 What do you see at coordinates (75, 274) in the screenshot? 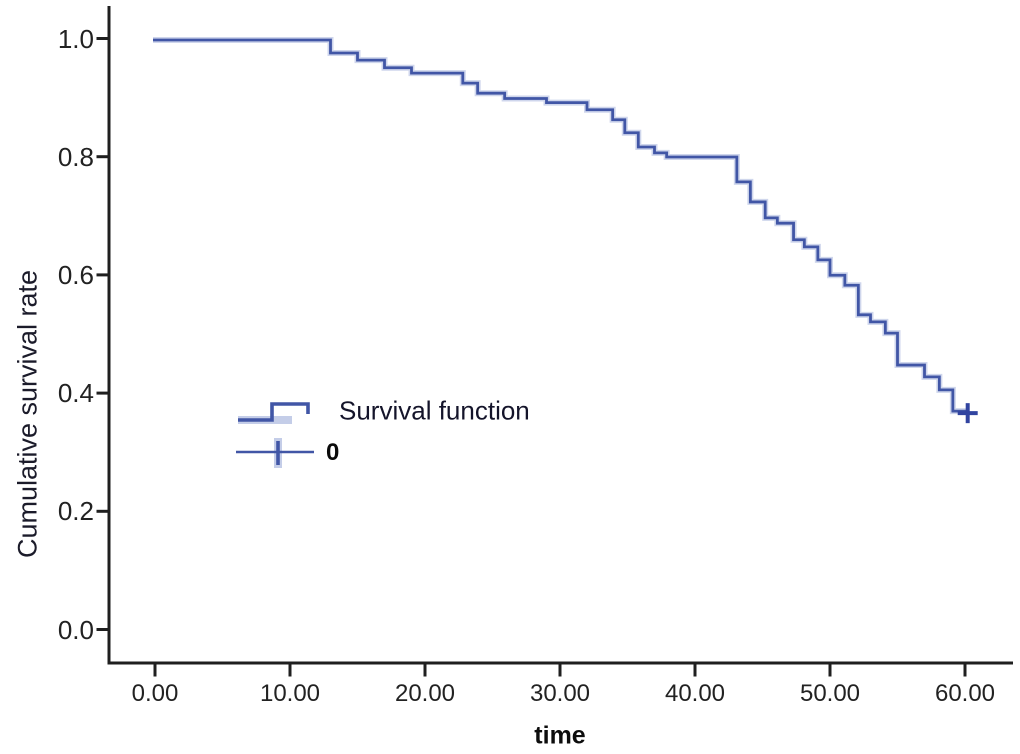
I see `y-tick-label: 0.6` at bounding box center [75, 274].